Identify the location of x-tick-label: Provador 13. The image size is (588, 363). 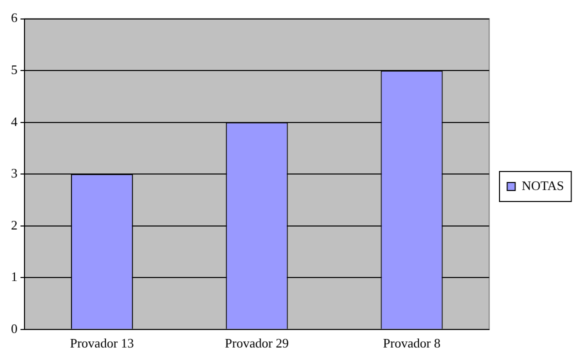
(102, 343).